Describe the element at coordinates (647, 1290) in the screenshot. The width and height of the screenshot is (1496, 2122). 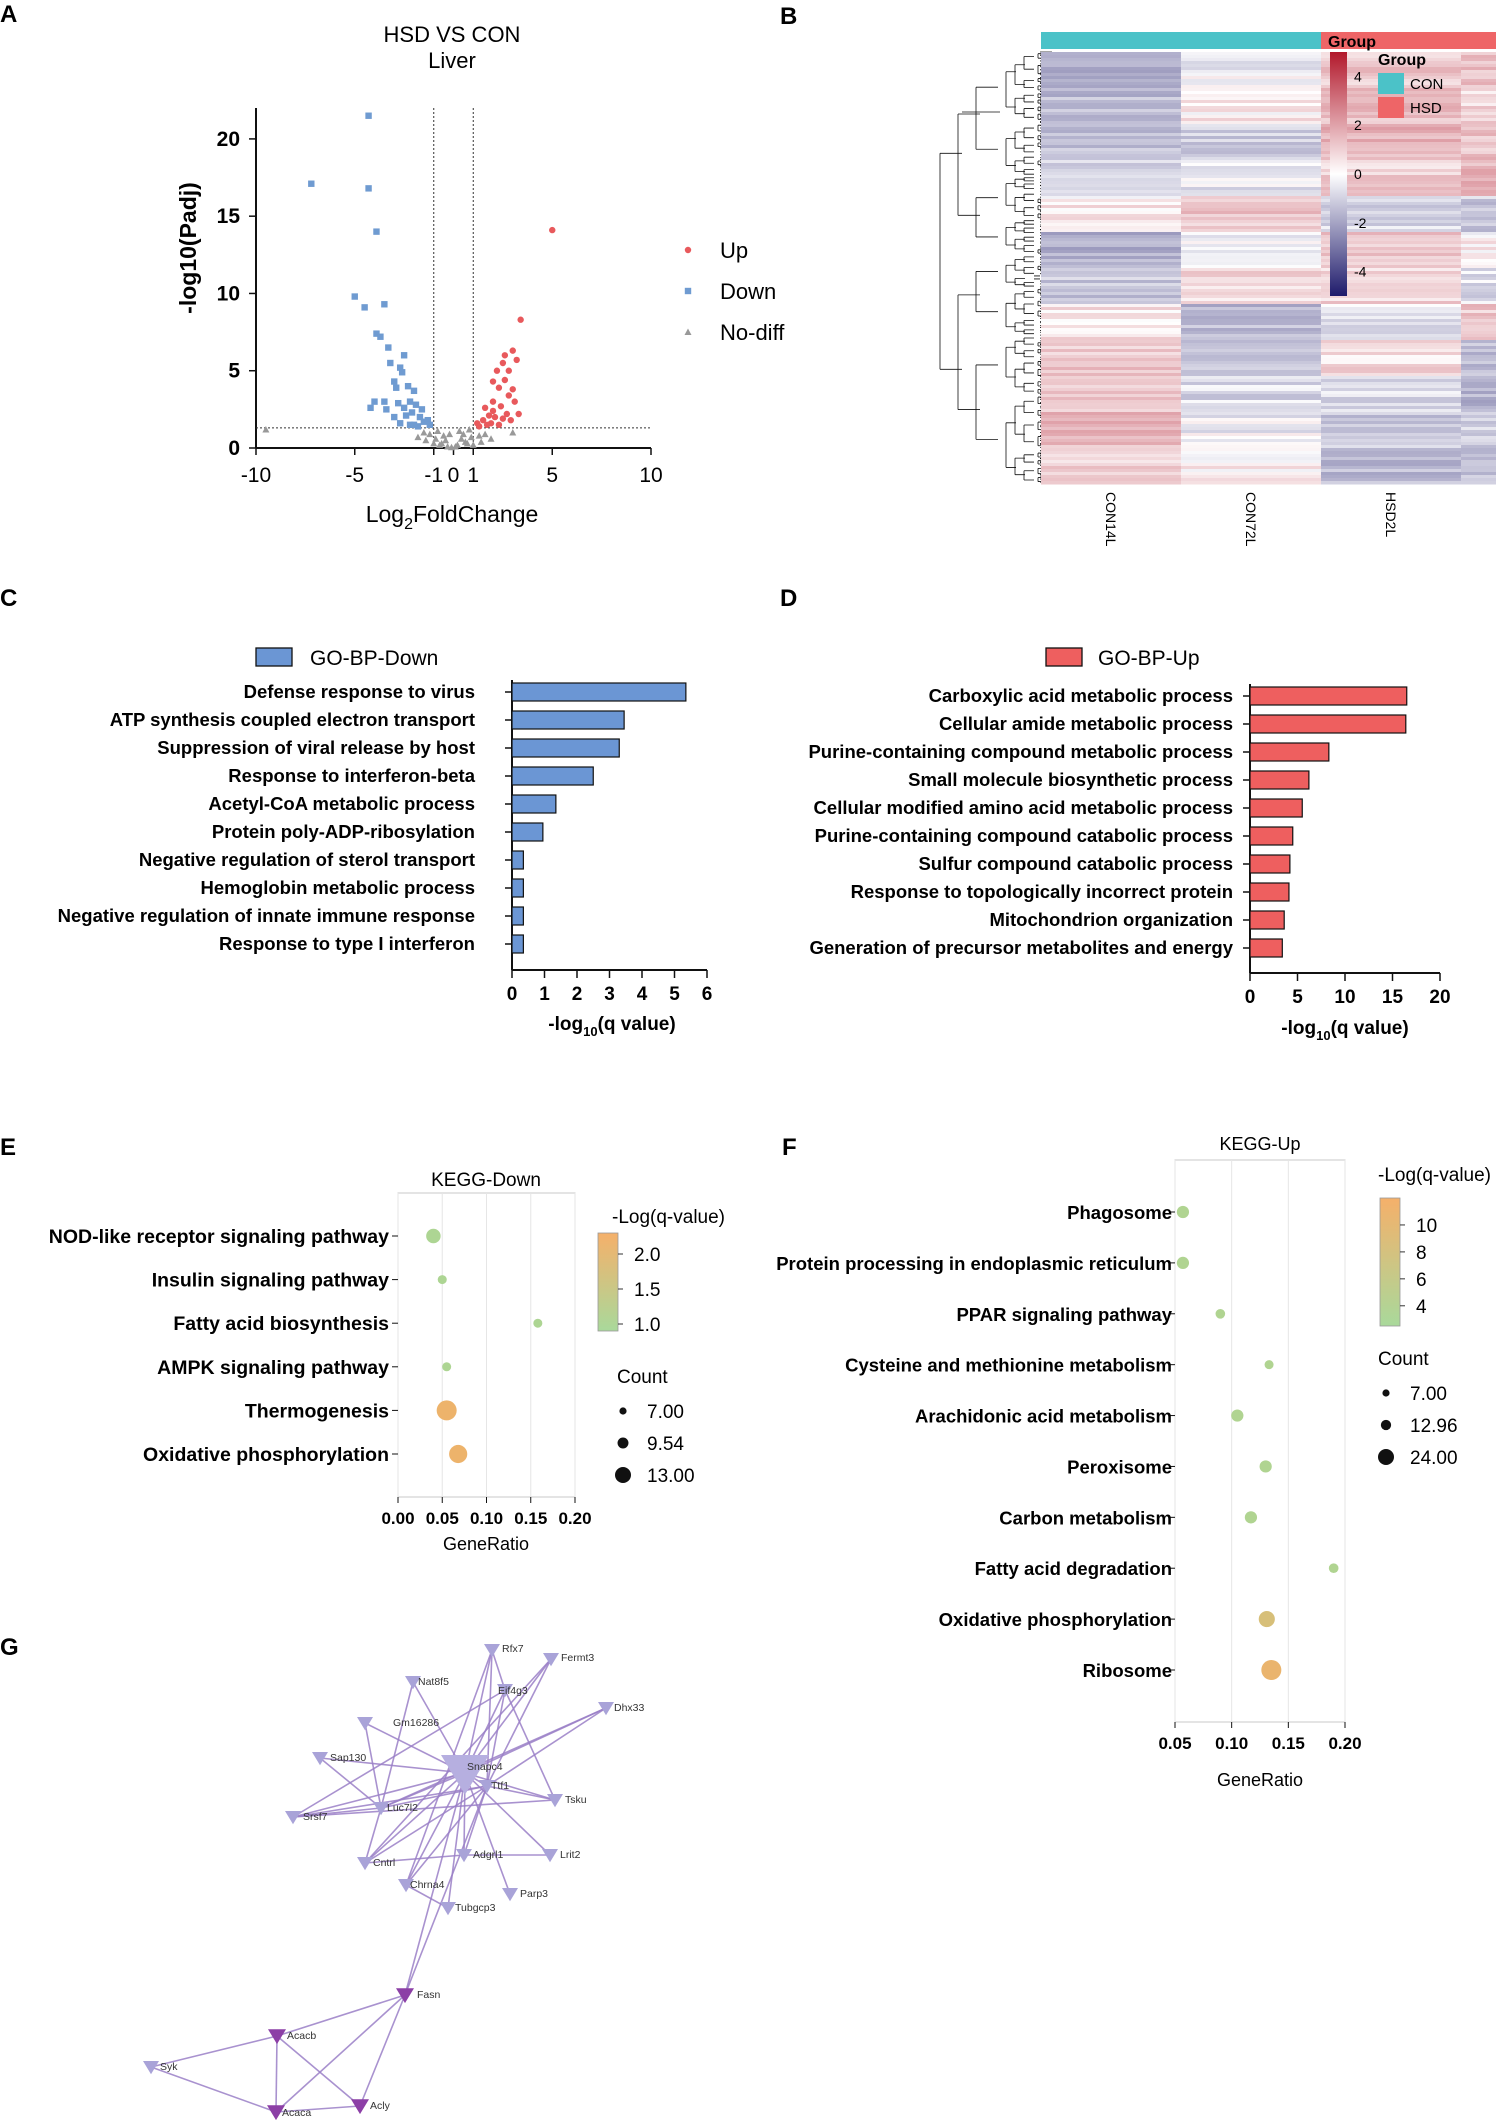
I see `color-scale-tick-label: 1.5` at that location.